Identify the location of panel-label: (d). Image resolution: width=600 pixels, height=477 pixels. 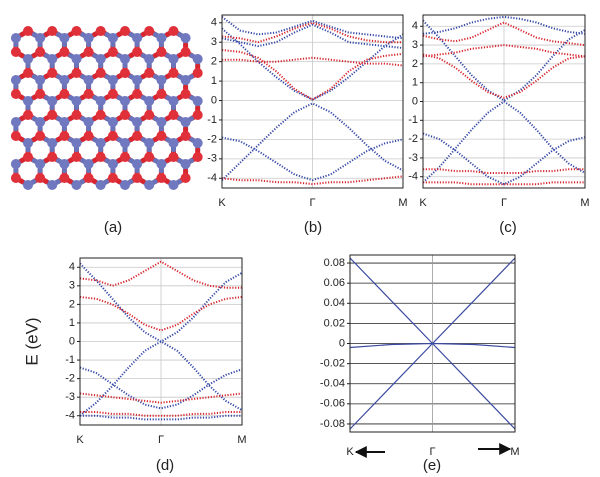
(165, 465).